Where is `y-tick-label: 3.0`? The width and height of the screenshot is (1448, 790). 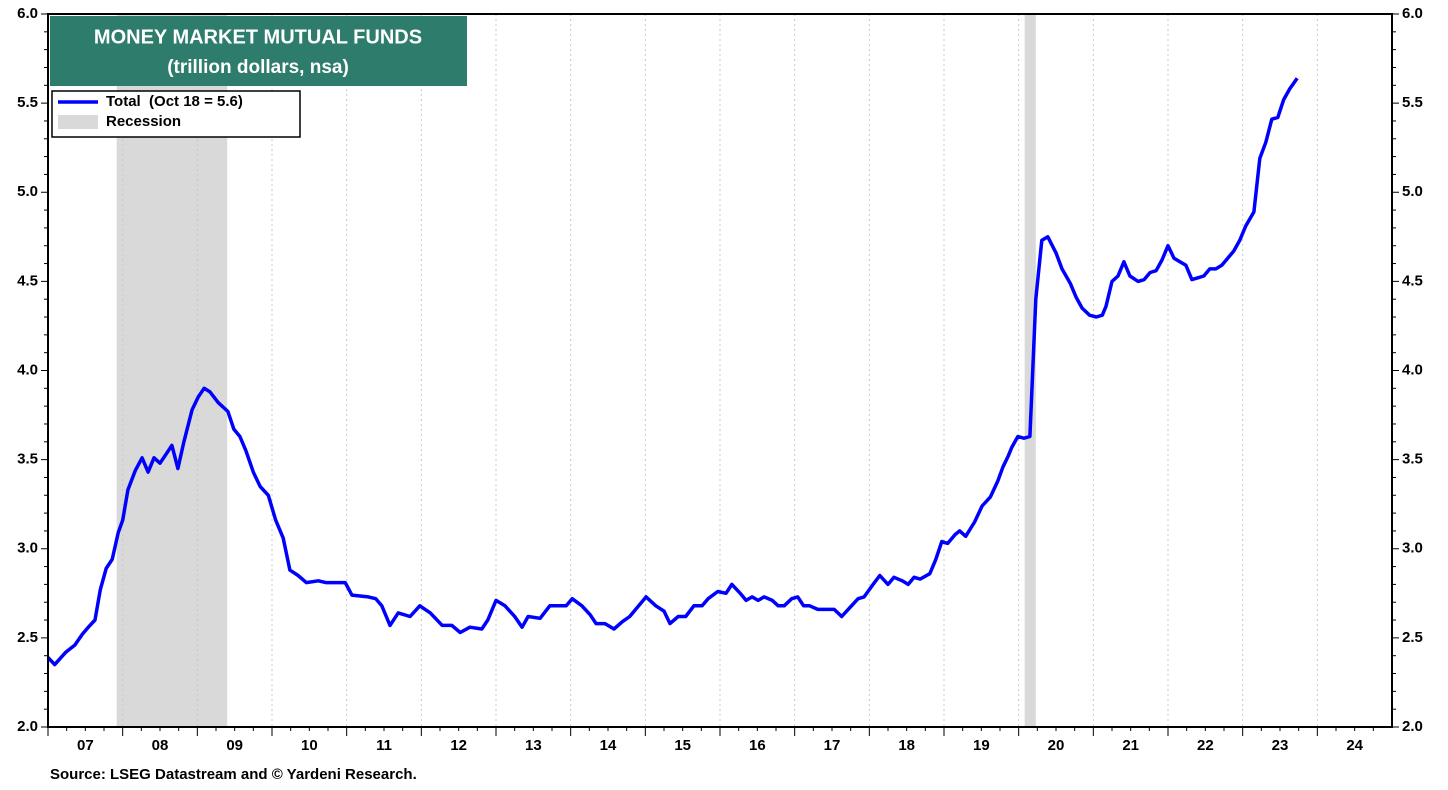
y-tick-label: 3.0 is located at coordinates (27, 548).